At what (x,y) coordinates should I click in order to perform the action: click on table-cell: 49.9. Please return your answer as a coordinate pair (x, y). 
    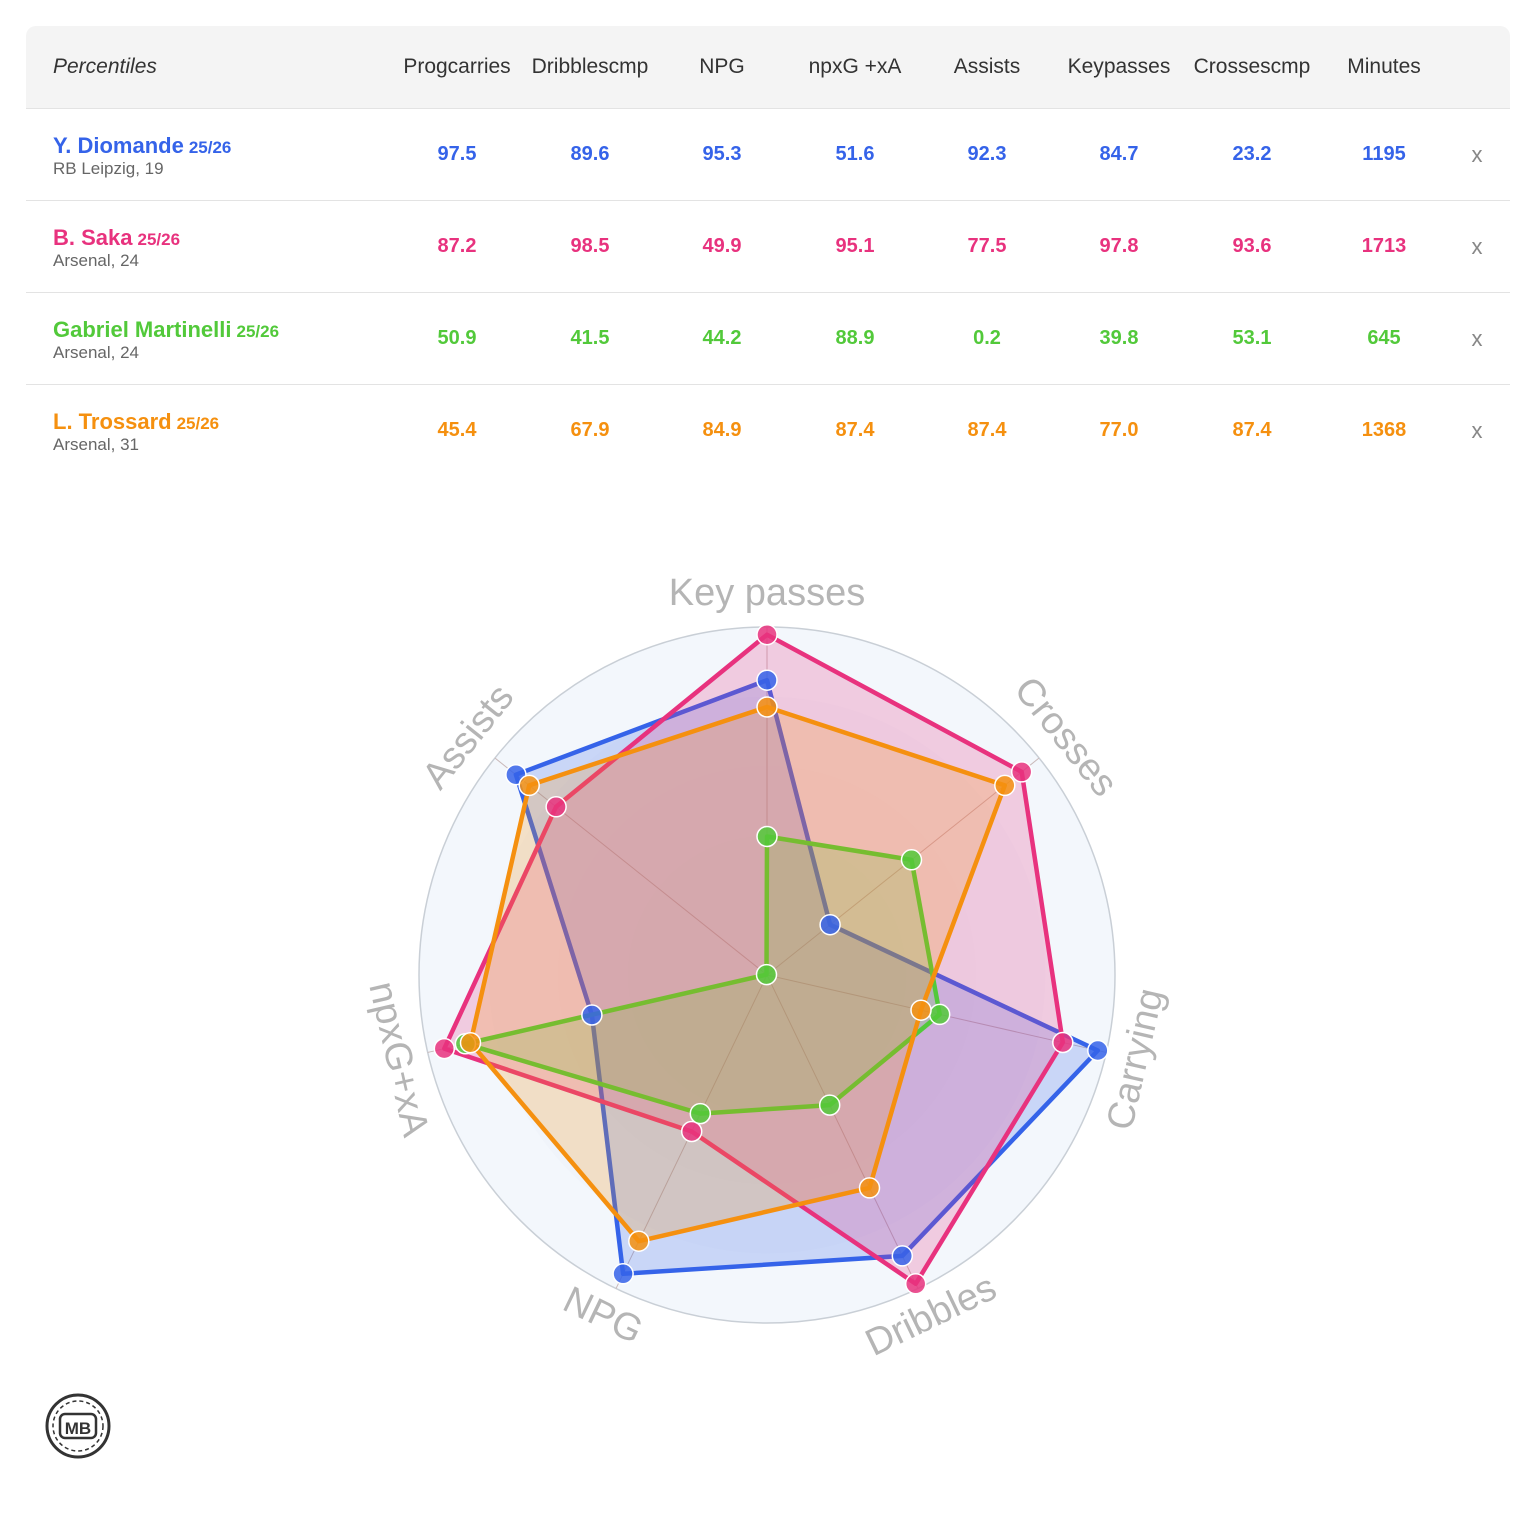
    Looking at the image, I should click on (722, 246).